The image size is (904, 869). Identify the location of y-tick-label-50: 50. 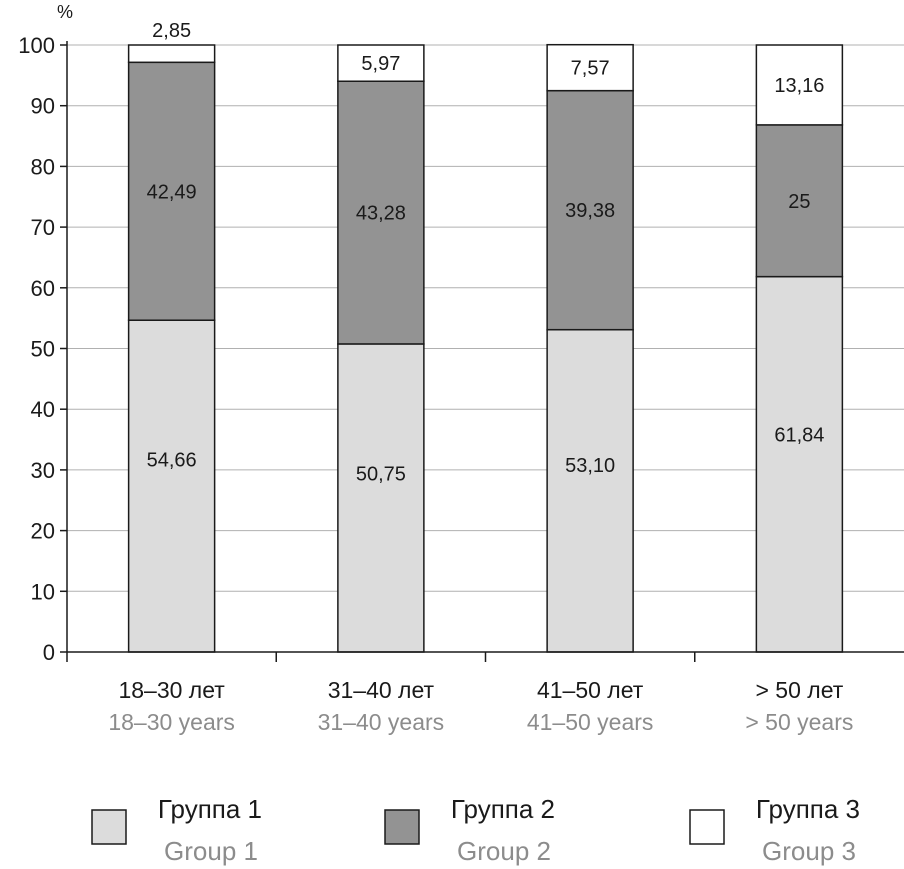
(43, 349).